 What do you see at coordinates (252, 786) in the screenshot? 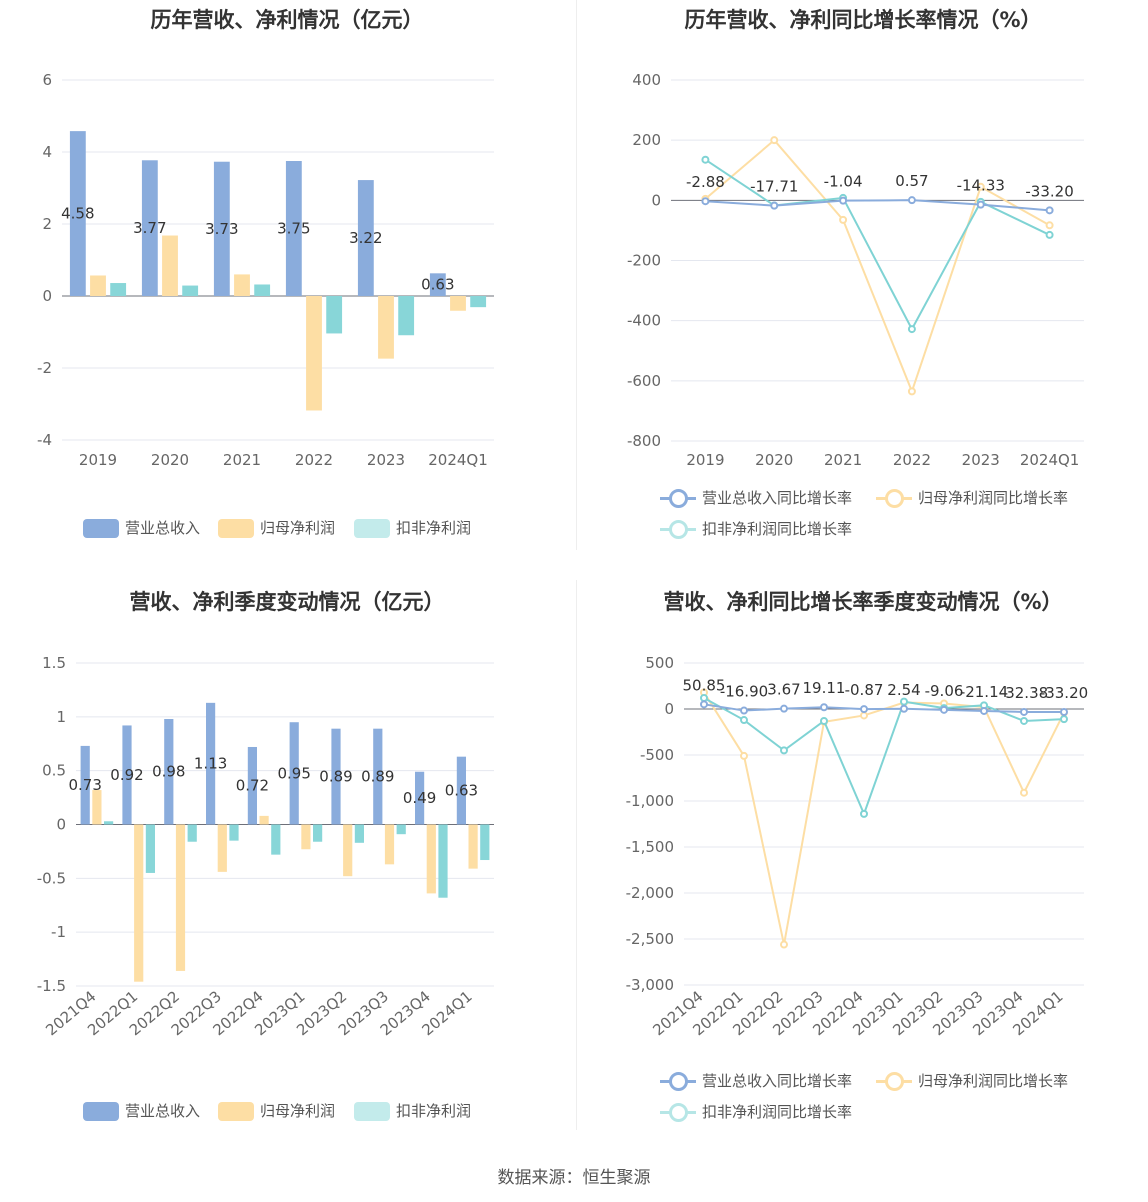
I see `data-label: 0.72` at bounding box center [252, 786].